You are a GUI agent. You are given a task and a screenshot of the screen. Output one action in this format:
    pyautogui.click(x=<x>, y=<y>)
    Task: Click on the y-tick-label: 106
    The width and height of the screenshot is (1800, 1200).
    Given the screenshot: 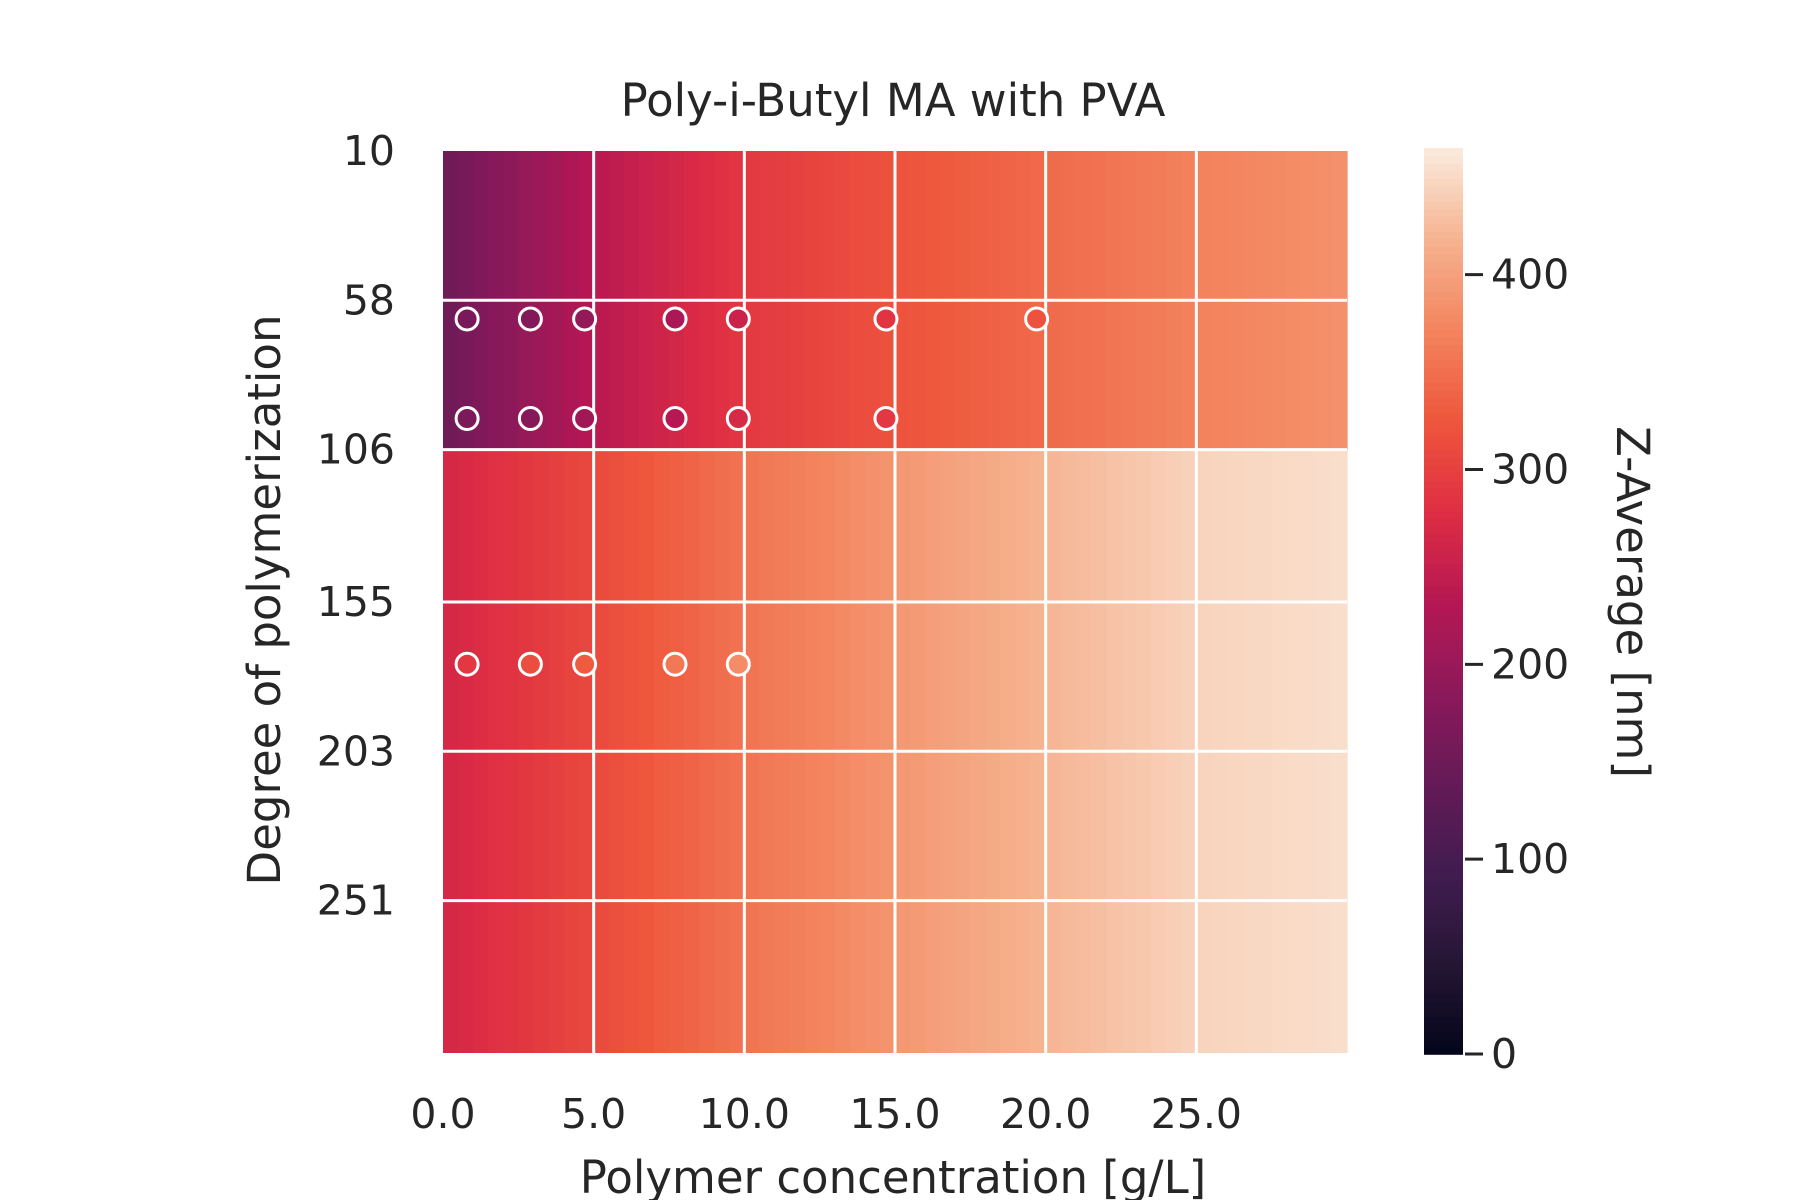 What is the action you would take?
    pyautogui.click(x=356, y=450)
    